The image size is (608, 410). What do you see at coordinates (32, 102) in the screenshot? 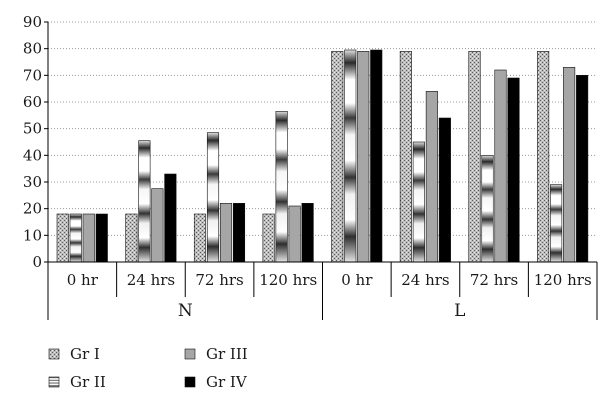
I see `y-tick-label: 60` at bounding box center [32, 102].